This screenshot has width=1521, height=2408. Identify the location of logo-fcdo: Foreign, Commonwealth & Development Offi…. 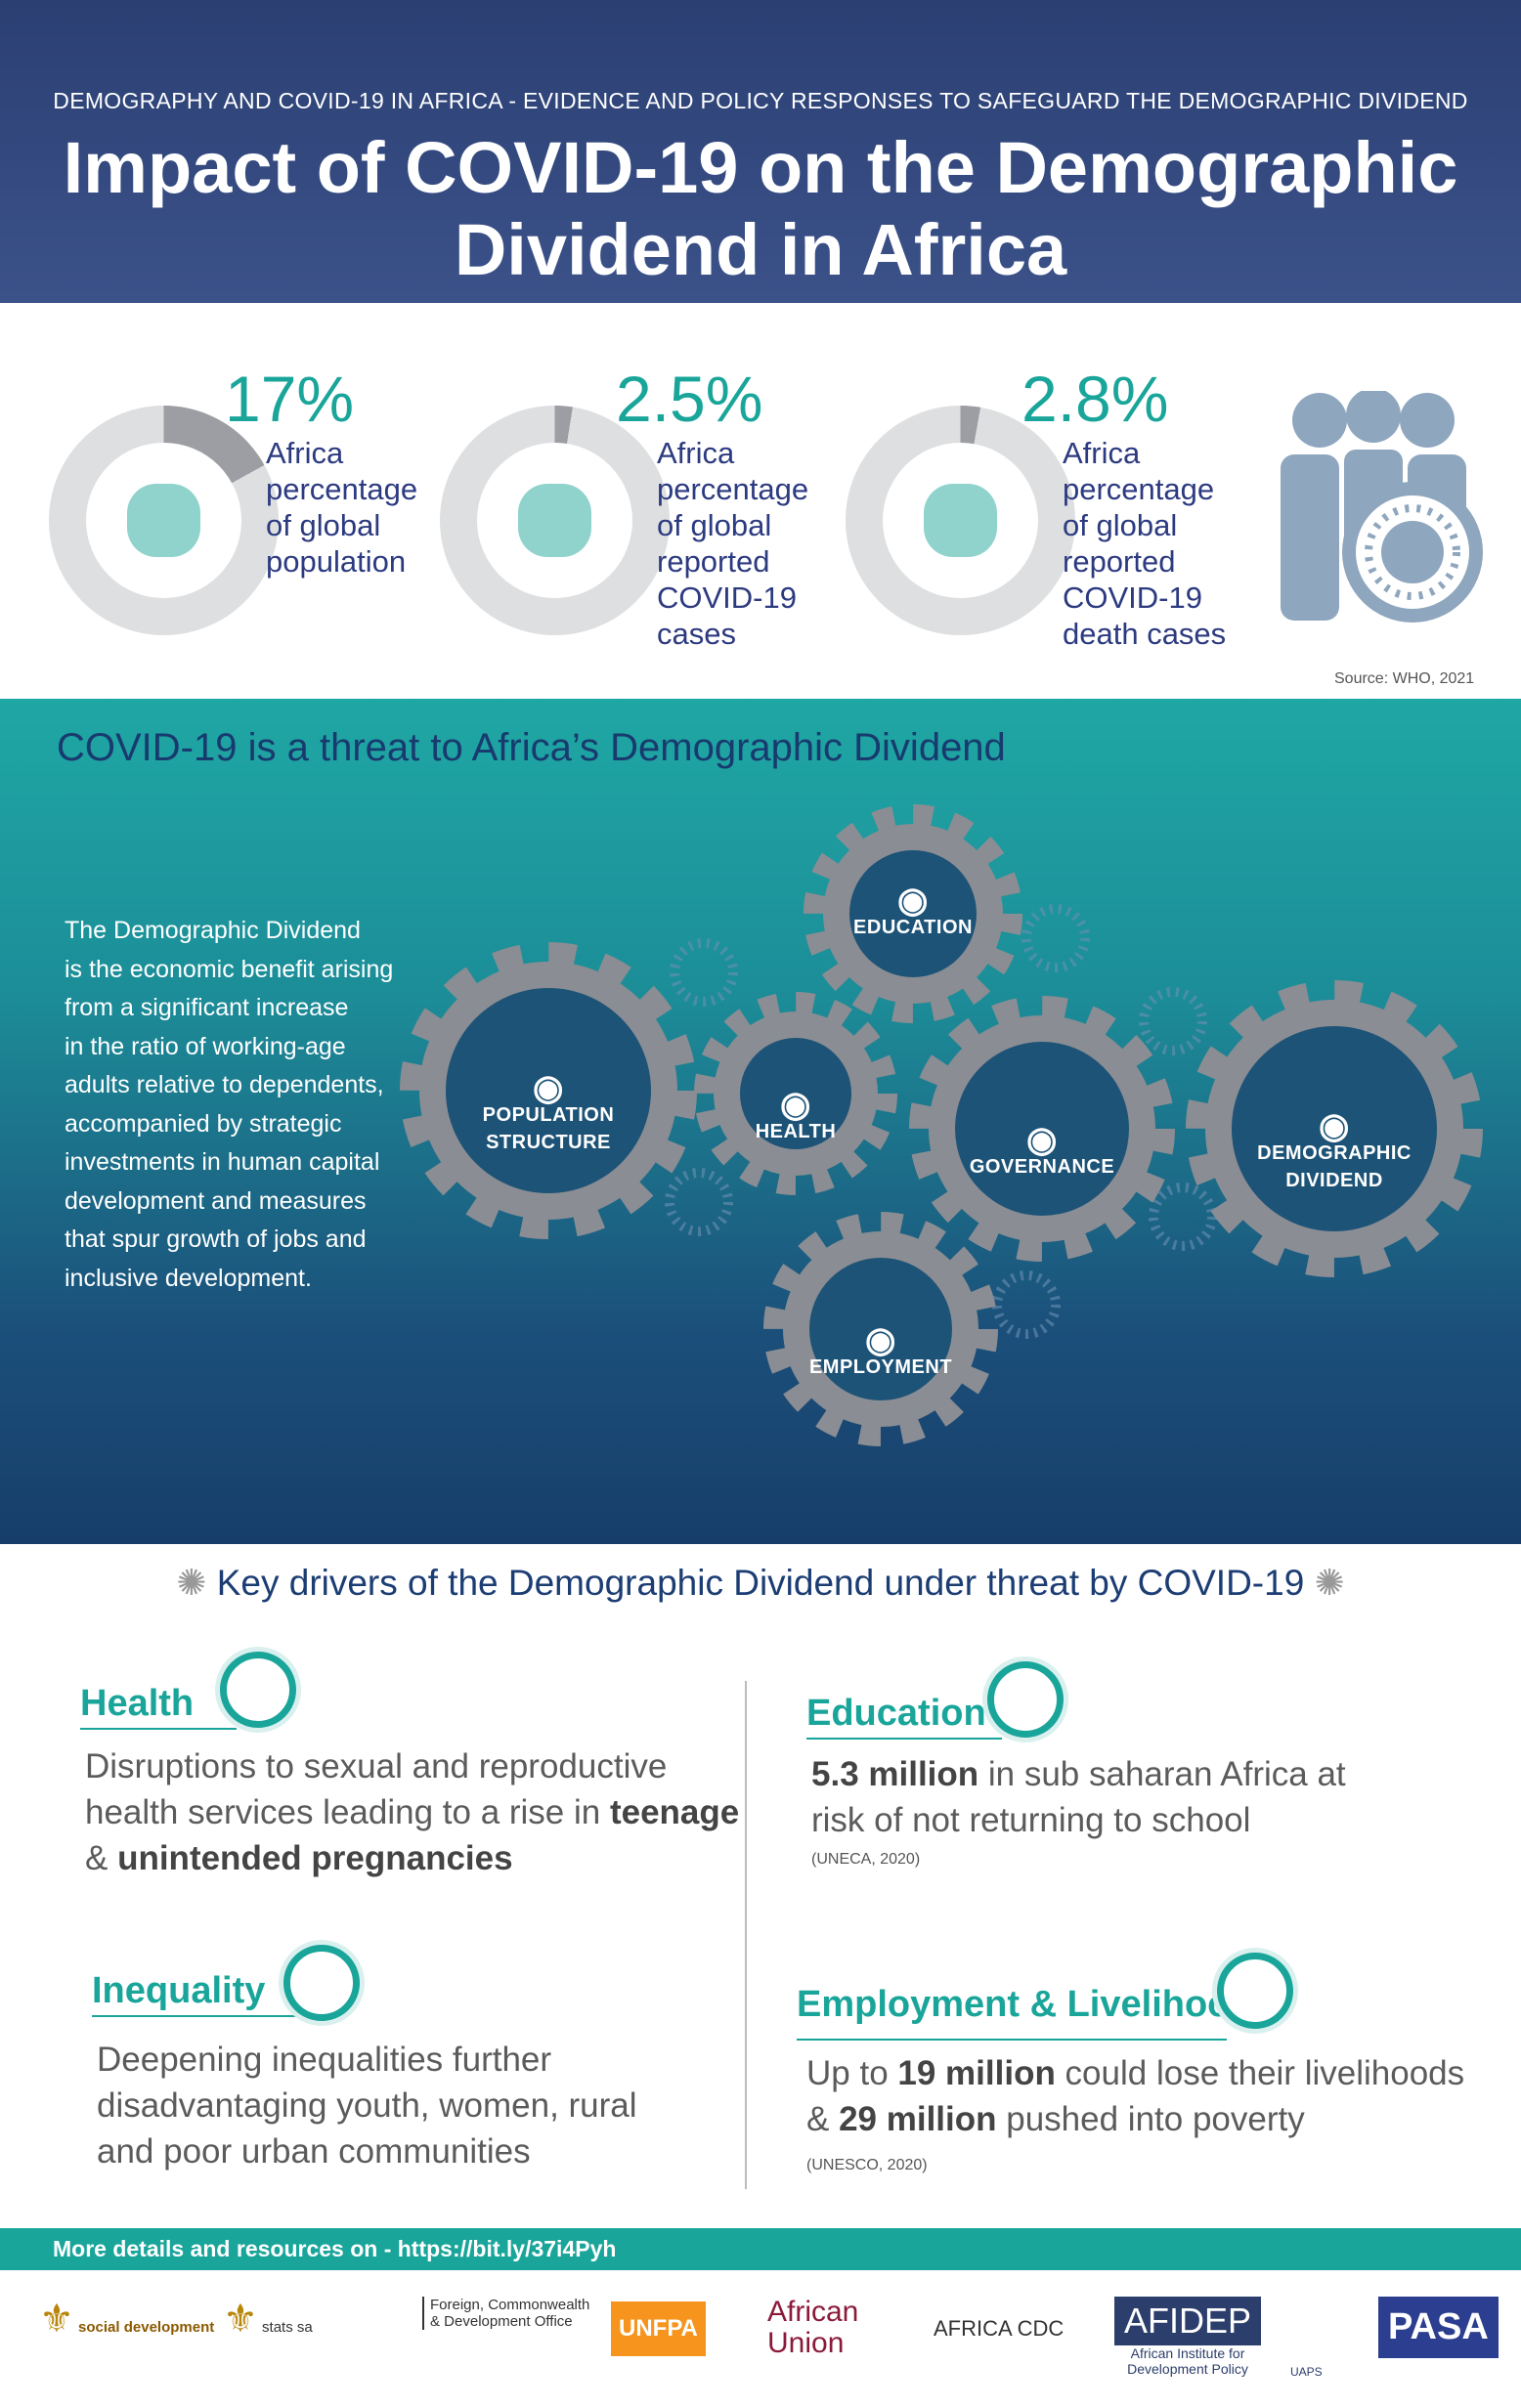
(507, 2313).